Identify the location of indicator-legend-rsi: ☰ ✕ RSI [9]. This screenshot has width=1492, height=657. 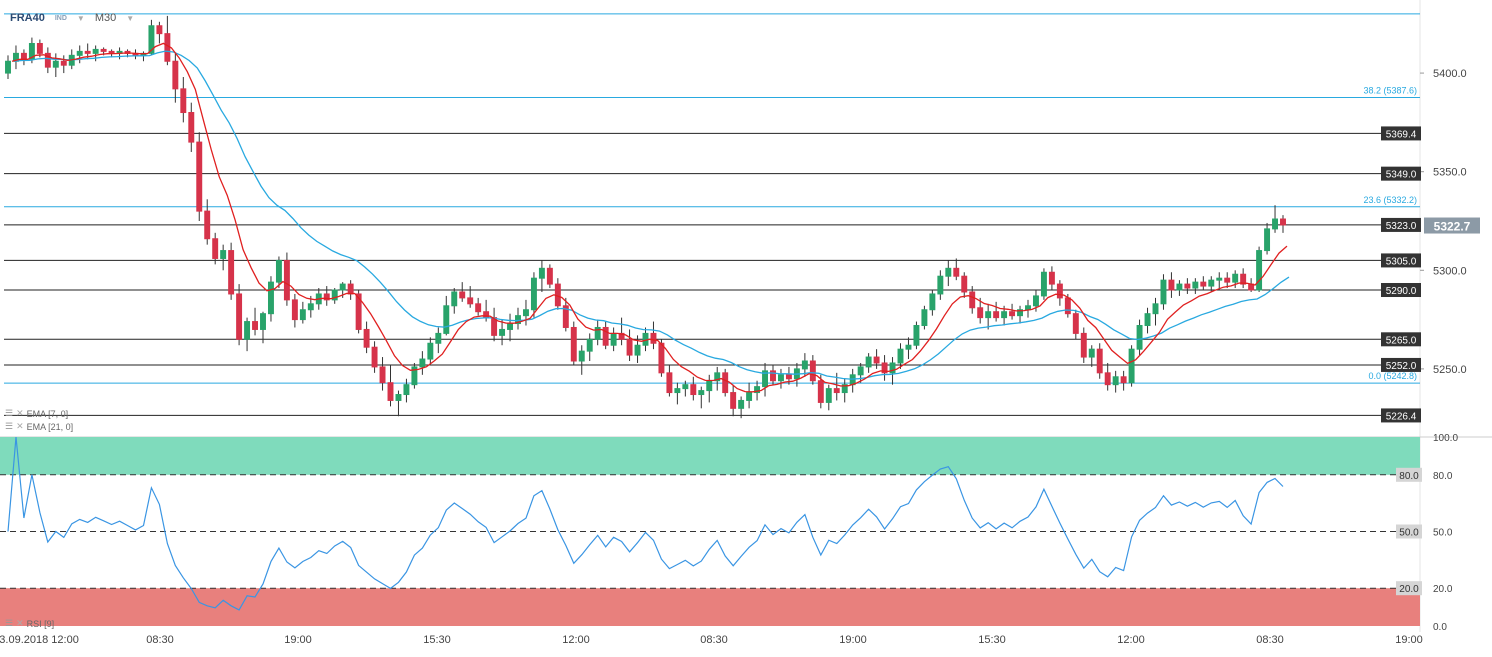
(29, 623).